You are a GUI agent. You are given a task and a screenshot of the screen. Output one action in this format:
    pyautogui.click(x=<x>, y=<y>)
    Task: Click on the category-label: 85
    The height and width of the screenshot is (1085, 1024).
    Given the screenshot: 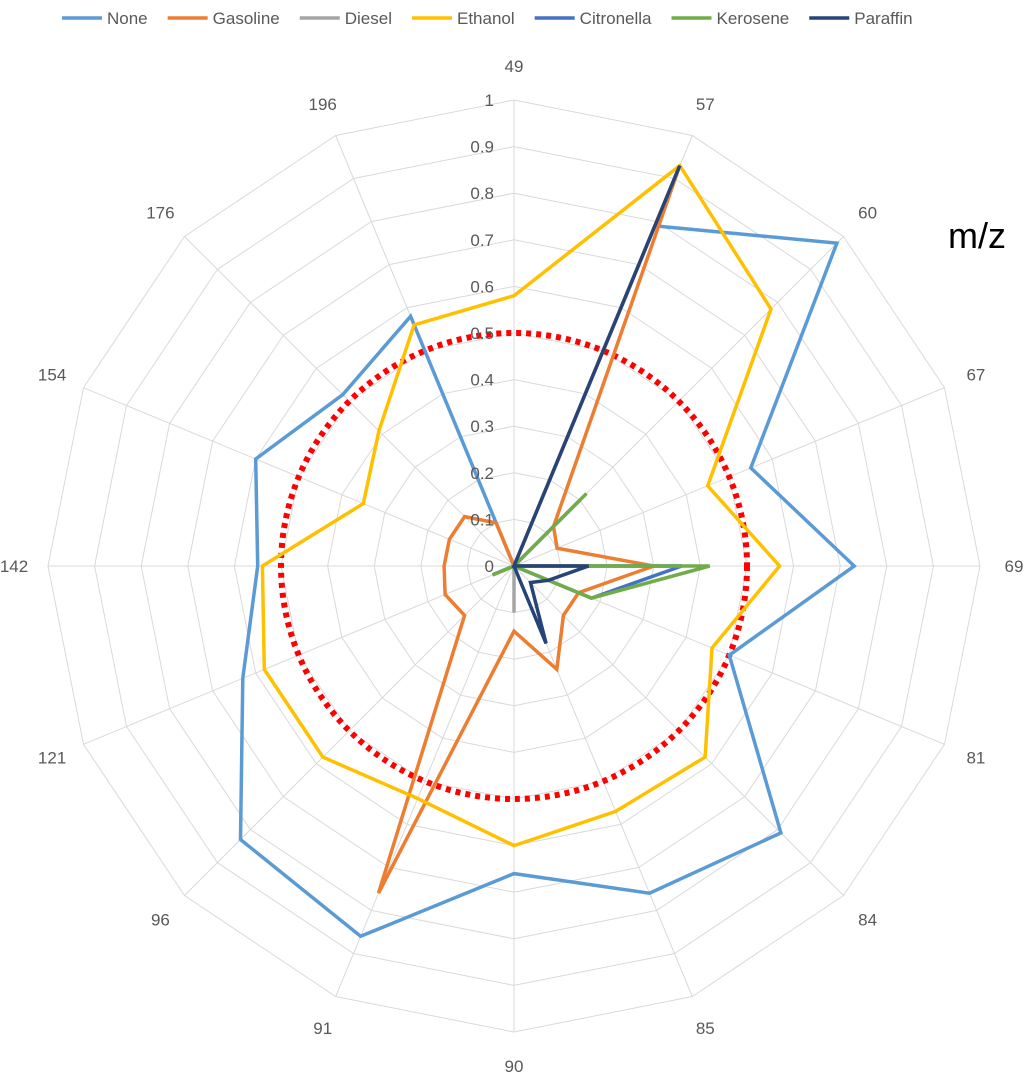 What is the action you would take?
    pyautogui.click(x=705, y=1028)
    